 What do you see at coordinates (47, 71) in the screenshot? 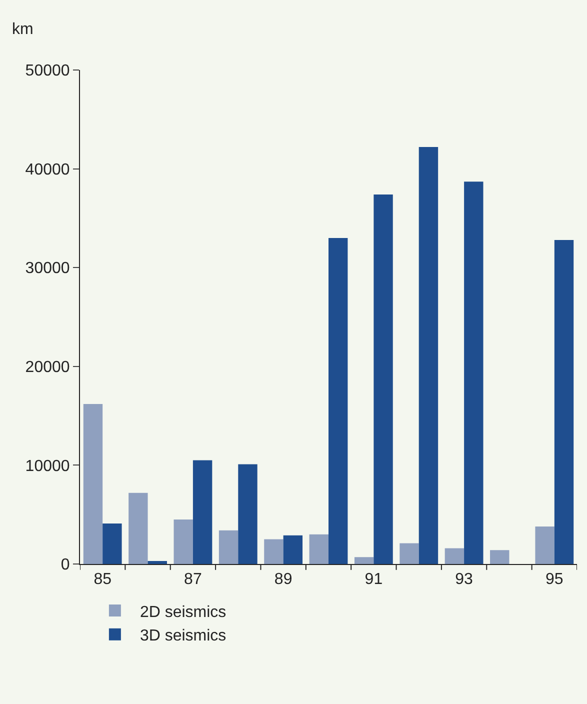
I see `y-tick-label: 50000` at bounding box center [47, 71].